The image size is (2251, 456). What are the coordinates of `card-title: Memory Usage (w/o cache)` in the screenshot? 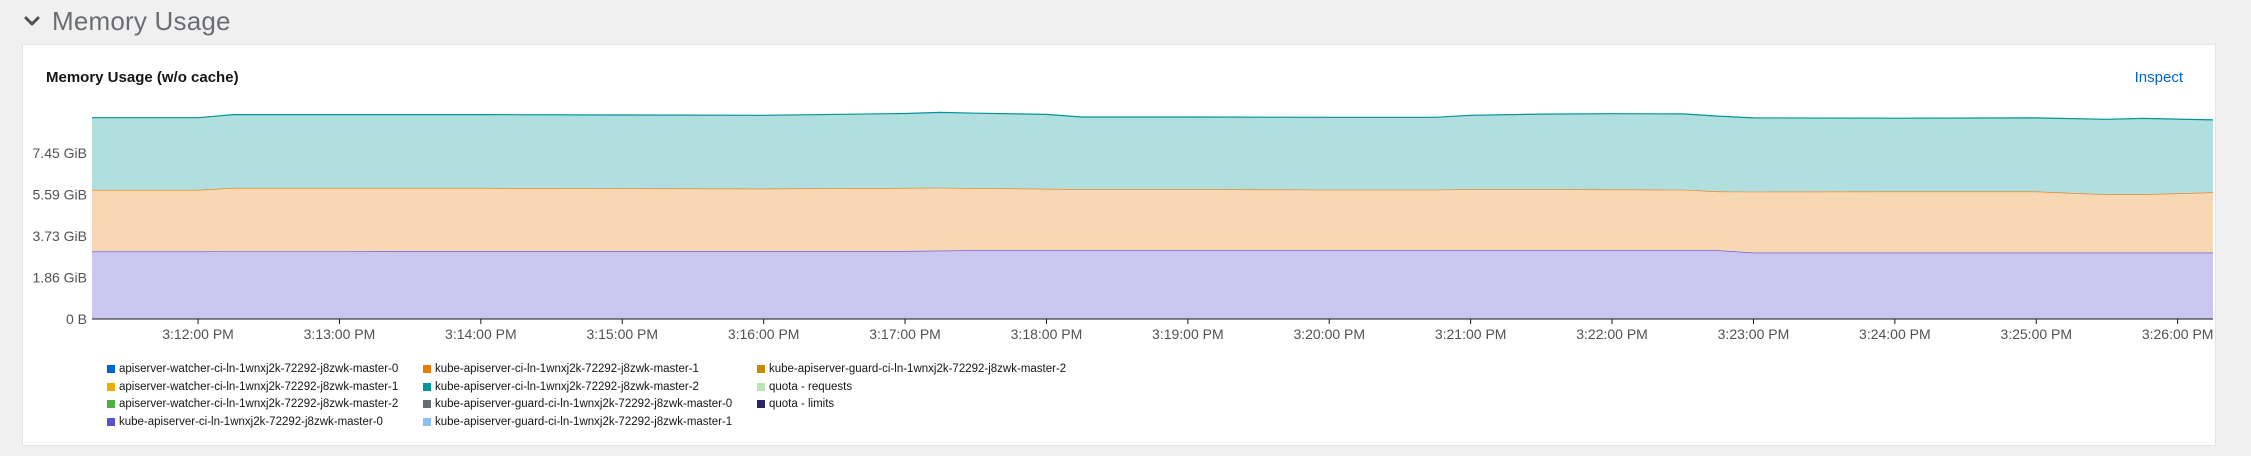 It's located at (142, 77).